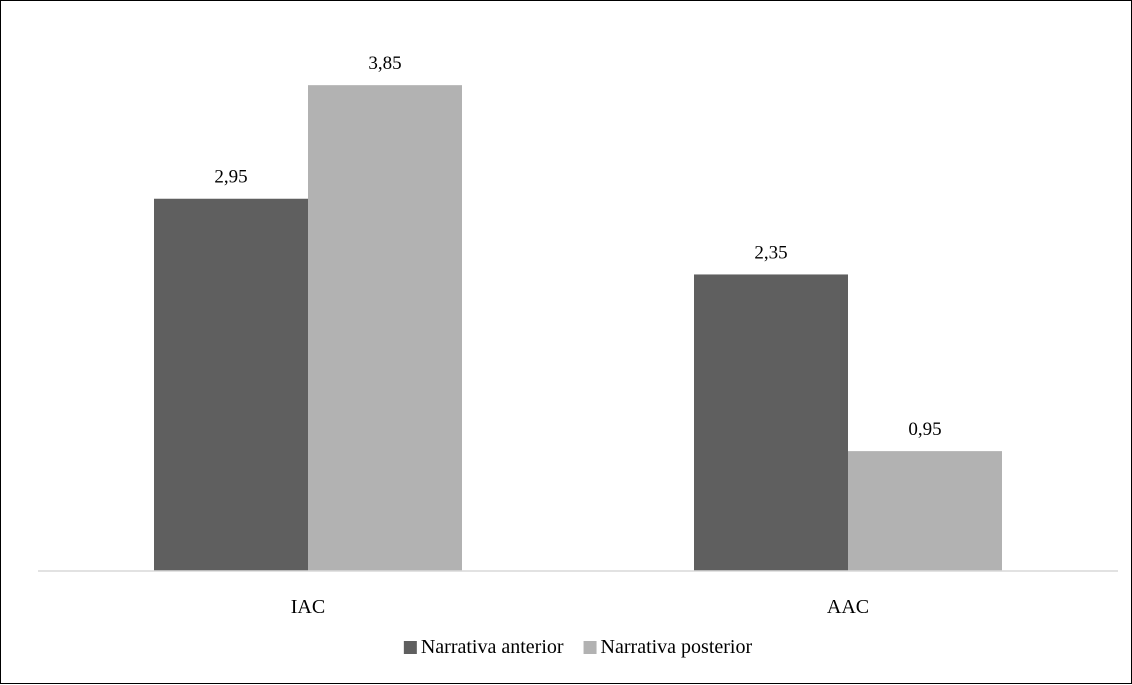 This screenshot has width=1132, height=685. Describe the element at coordinates (580, 607) in the screenshot. I see `x-tick-labels-group: IAC AAC` at that location.